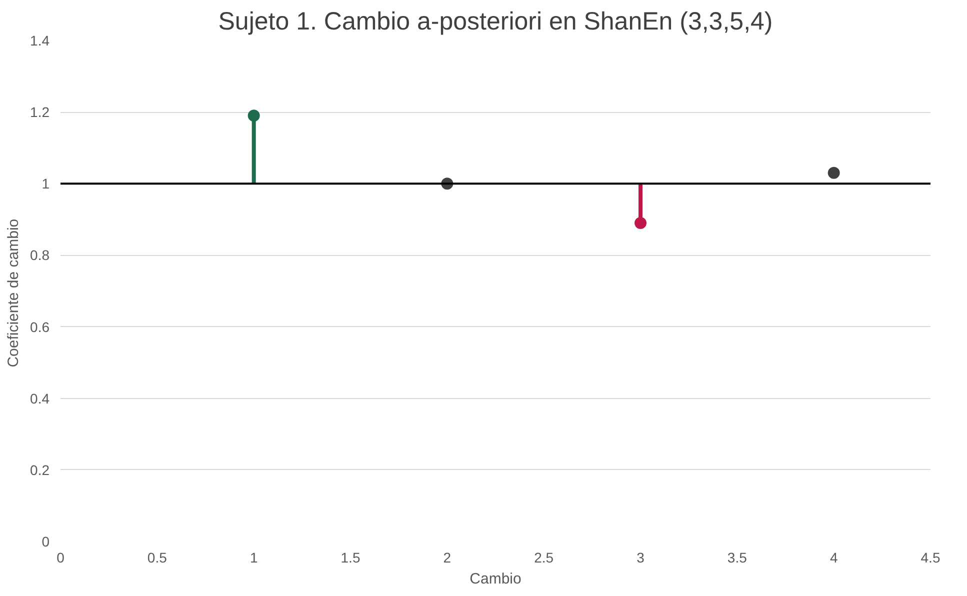  I want to click on x-tick-label: 2.5, so click(544, 558).